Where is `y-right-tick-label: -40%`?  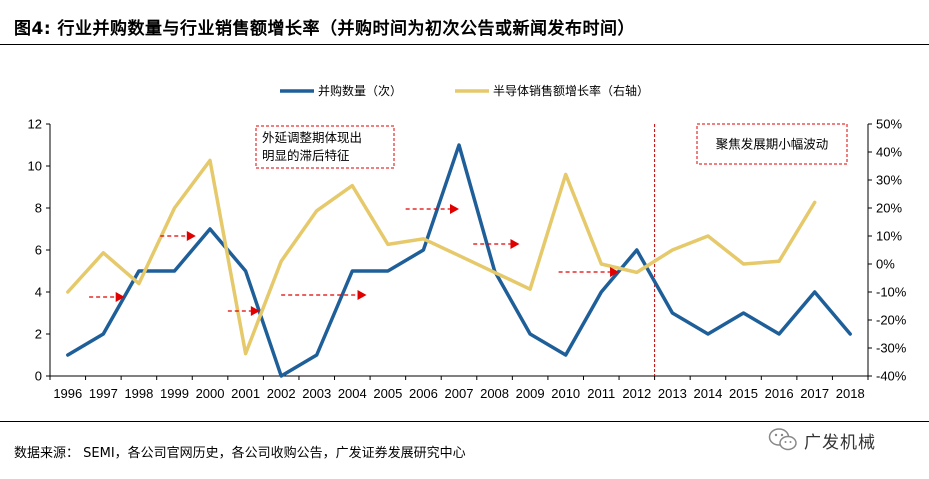 y-right-tick-label: -40% is located at coordinates (891, 376).